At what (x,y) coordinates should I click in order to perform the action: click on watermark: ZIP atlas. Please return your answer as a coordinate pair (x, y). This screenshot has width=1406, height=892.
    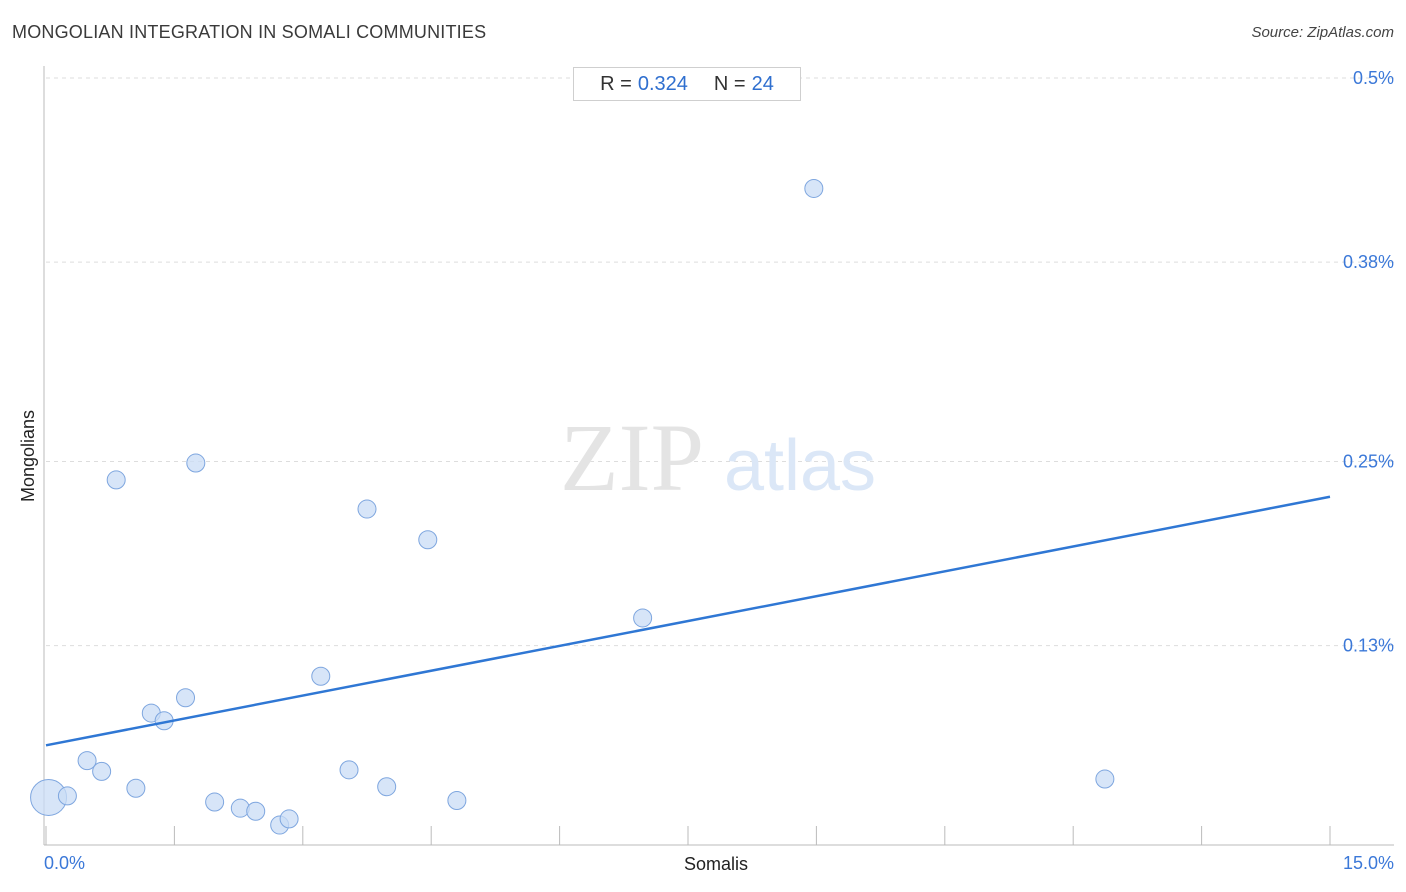
    Looking at the image, I should click on (718, 457).